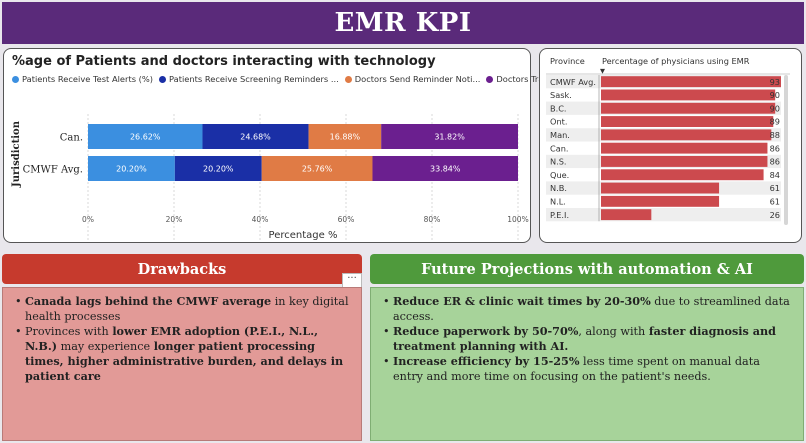 The image size is (806, 443). I want to click on x-tick-label: 60%, so click(346, 219).